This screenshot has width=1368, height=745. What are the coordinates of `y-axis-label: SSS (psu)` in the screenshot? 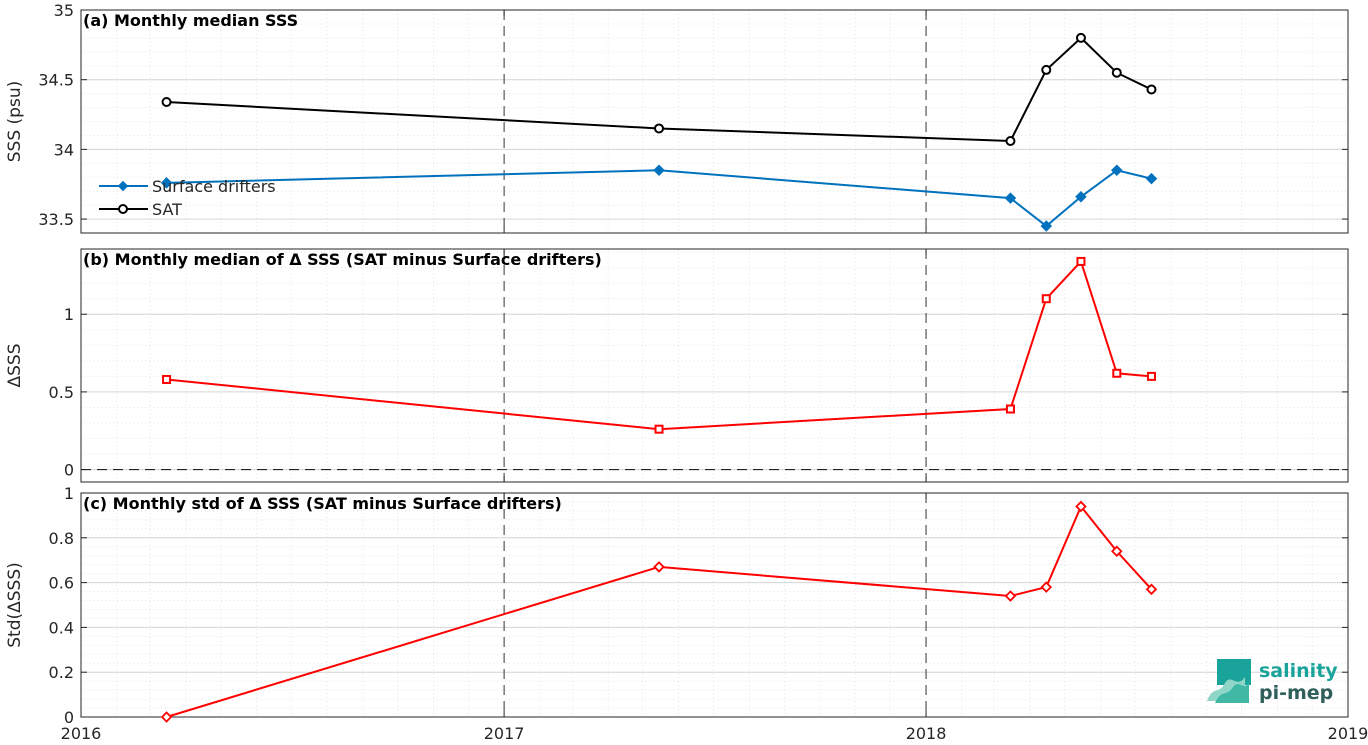 It's located at (15, 121).